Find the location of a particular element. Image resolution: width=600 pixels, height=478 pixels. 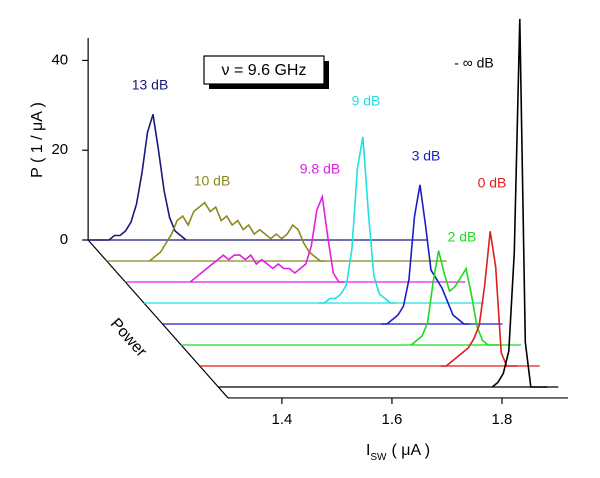

y-axis-title: P ( 1 / μA ) is located at coordinates (37, 140).